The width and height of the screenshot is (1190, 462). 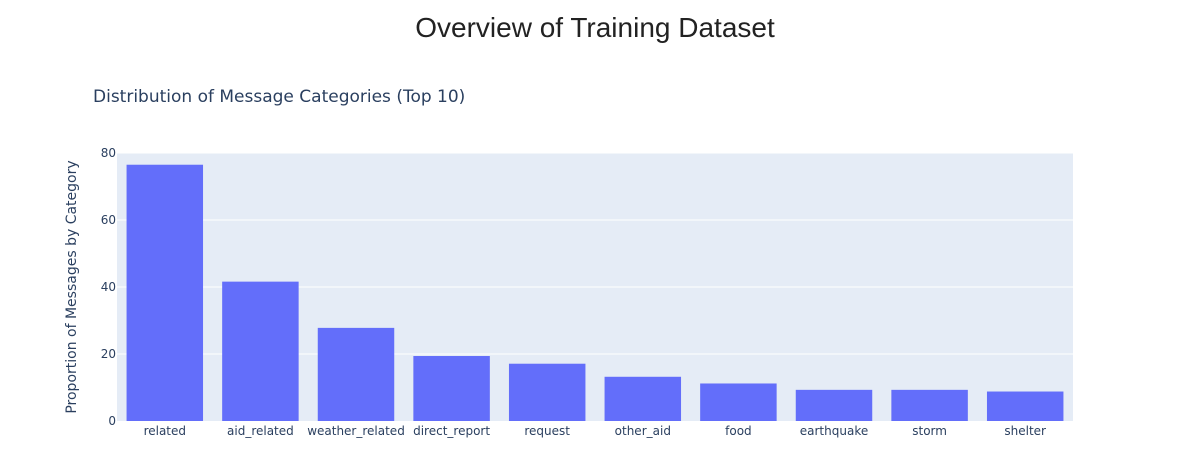 I want to click on y-axis-label: Proportion of Messages by Category, so click(x=72, y=286).